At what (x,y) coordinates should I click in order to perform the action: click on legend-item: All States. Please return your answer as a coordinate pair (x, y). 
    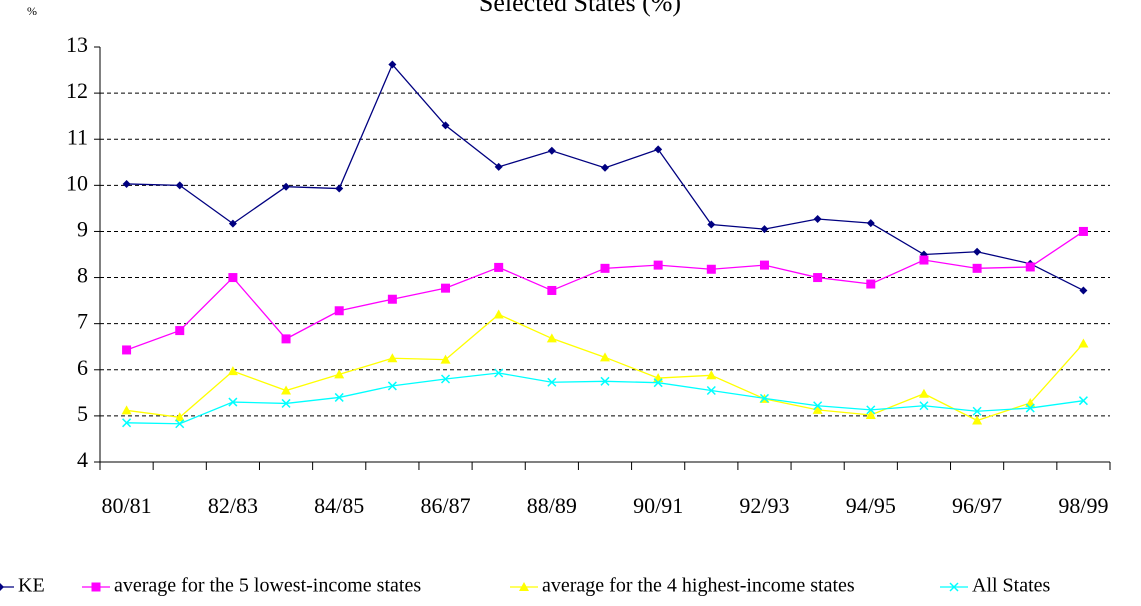
    Looking at the image, I should click on (995, 586).